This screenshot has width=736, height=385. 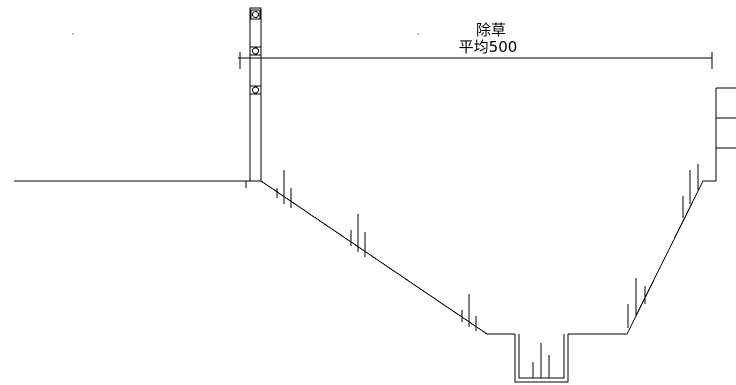 What do you see at coordinates (541, 358) in the screenshot?
I see `drainage-channel` at bounding box center [541, 358].